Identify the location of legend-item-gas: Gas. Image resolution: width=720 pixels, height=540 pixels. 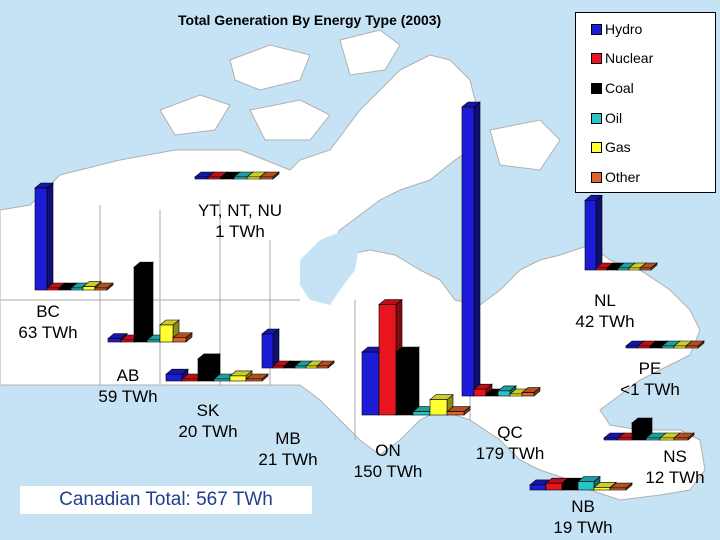
(611, 147).